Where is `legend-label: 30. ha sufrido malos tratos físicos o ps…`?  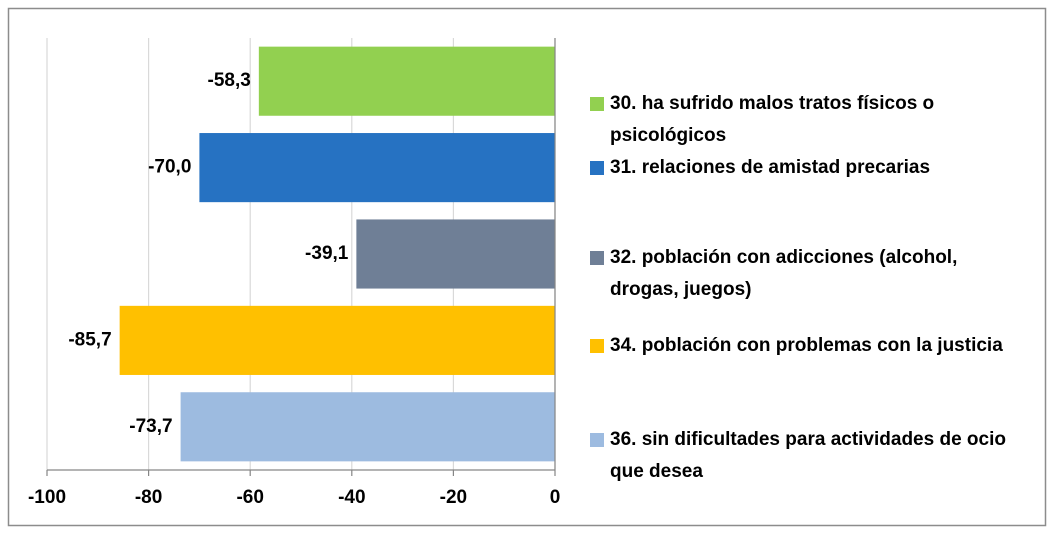
legend-label: 30. ha sufrido malos tratos físicos o ps… is located at coordinates (772, 119).